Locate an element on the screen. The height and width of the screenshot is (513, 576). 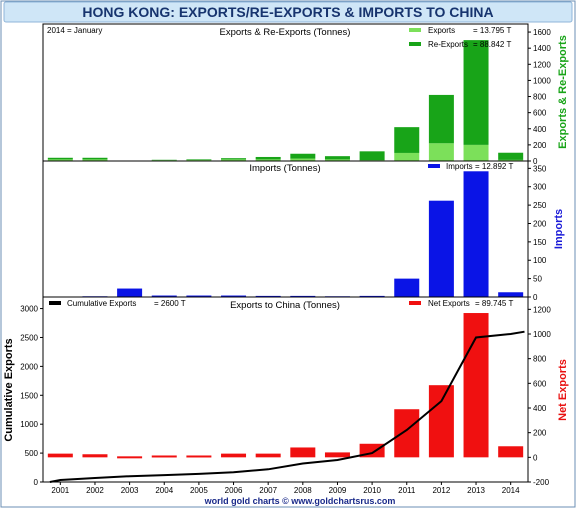
imports-panel-title: Imports (Tonnes) is located at coordinates (284, 168).